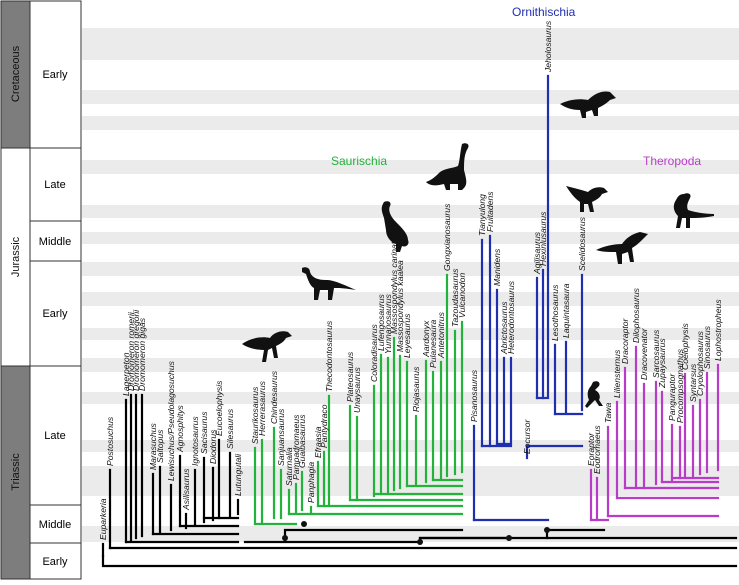 The width and height of the screenshot is (739, 585). Describe the element at coordinates (142, 354) in the screenshot. I see `taxon-label: Dromomeron gigas` at that location.